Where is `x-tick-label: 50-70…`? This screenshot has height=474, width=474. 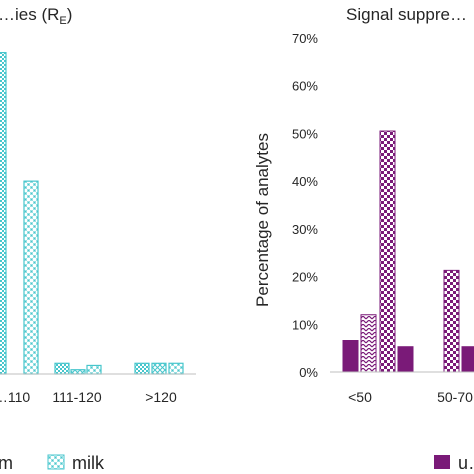 x-tick-label: 50-70… is located at coordinates (455, 397).